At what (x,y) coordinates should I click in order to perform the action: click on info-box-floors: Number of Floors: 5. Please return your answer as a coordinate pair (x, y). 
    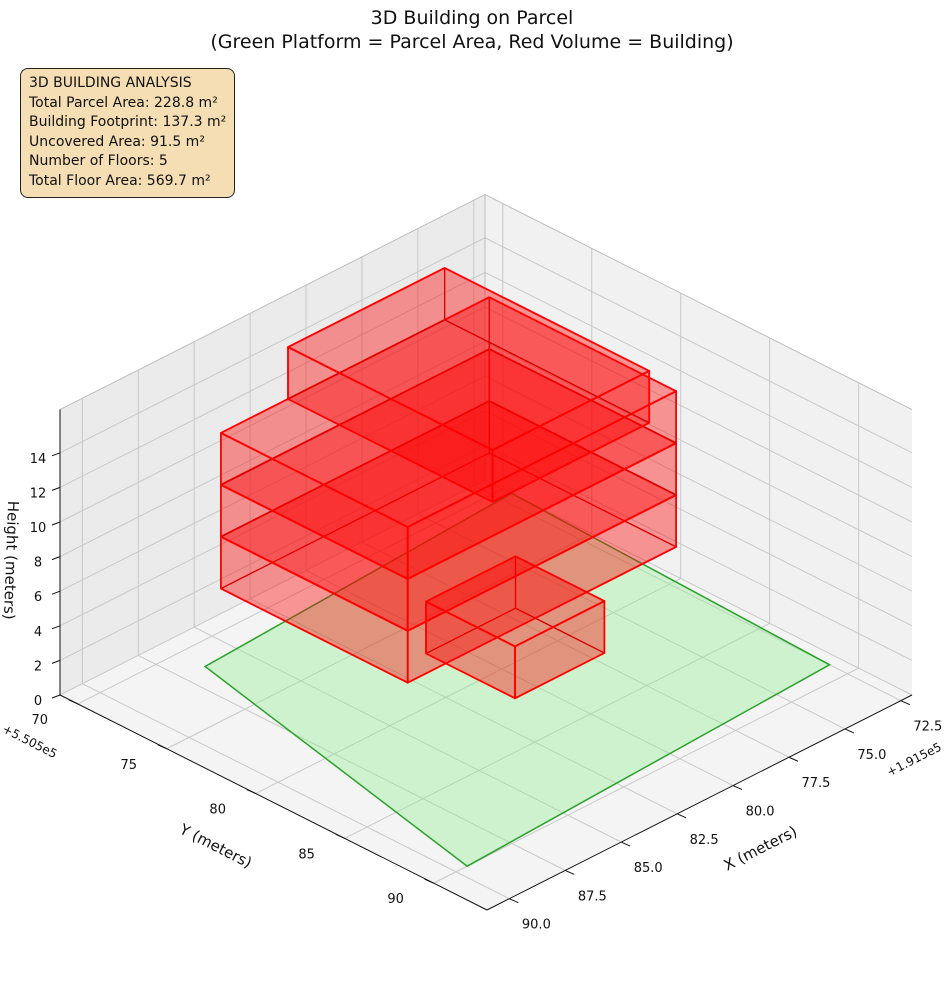
    Looking at the image, I should click on (98, 161).